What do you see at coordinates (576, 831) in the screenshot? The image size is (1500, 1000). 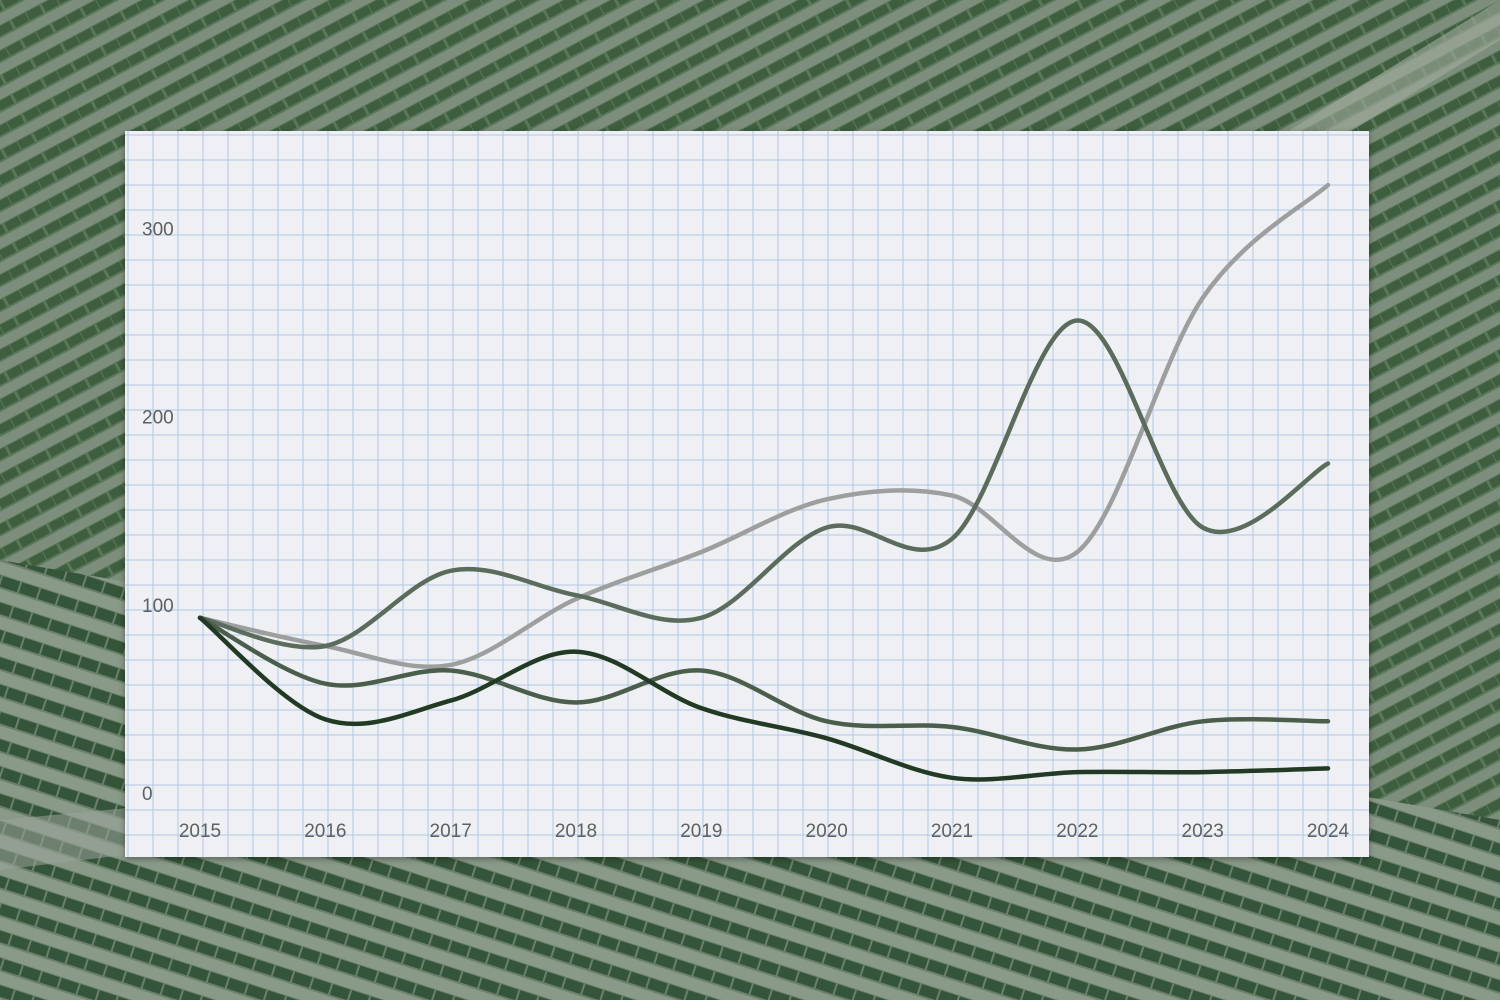 I see `x-tick-label: 2018` at bounding box center [576, 831].